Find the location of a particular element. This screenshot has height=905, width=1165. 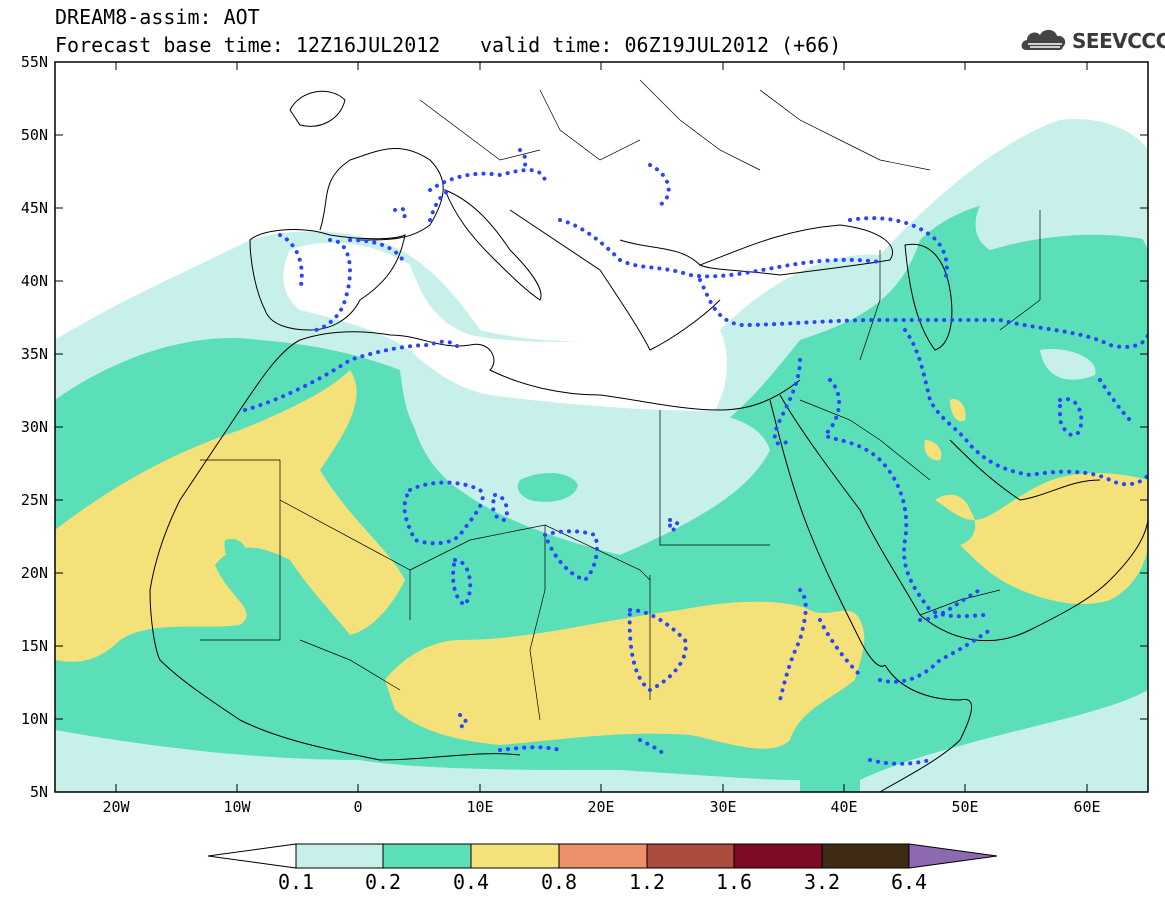

colorbar-label-1.6: 1.6 is located at coordinates (734, 882).